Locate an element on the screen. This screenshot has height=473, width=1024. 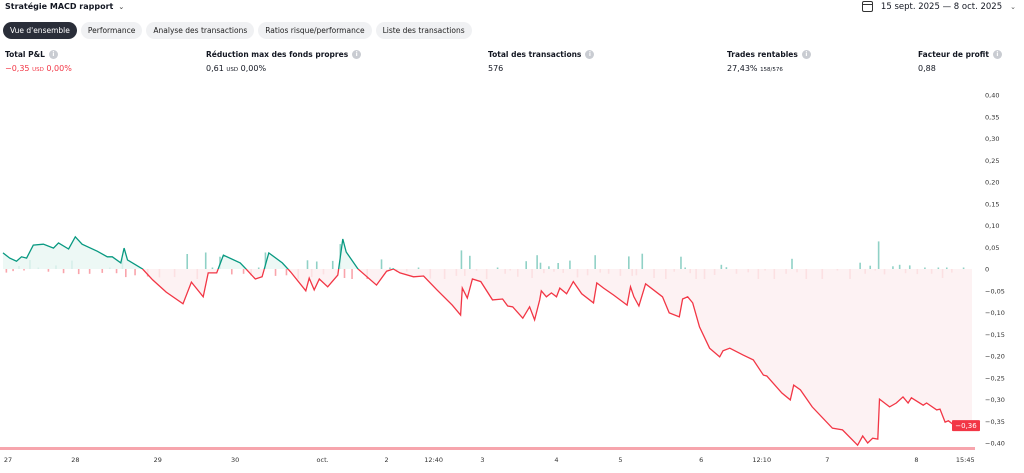
x-tick-label: 15:45 is located at coordinates (965, 460).